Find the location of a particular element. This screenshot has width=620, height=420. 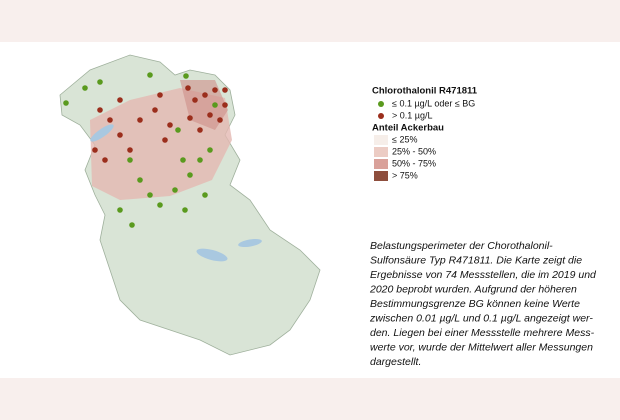

legend-label: > 75% is located at coordinates (405, 175).